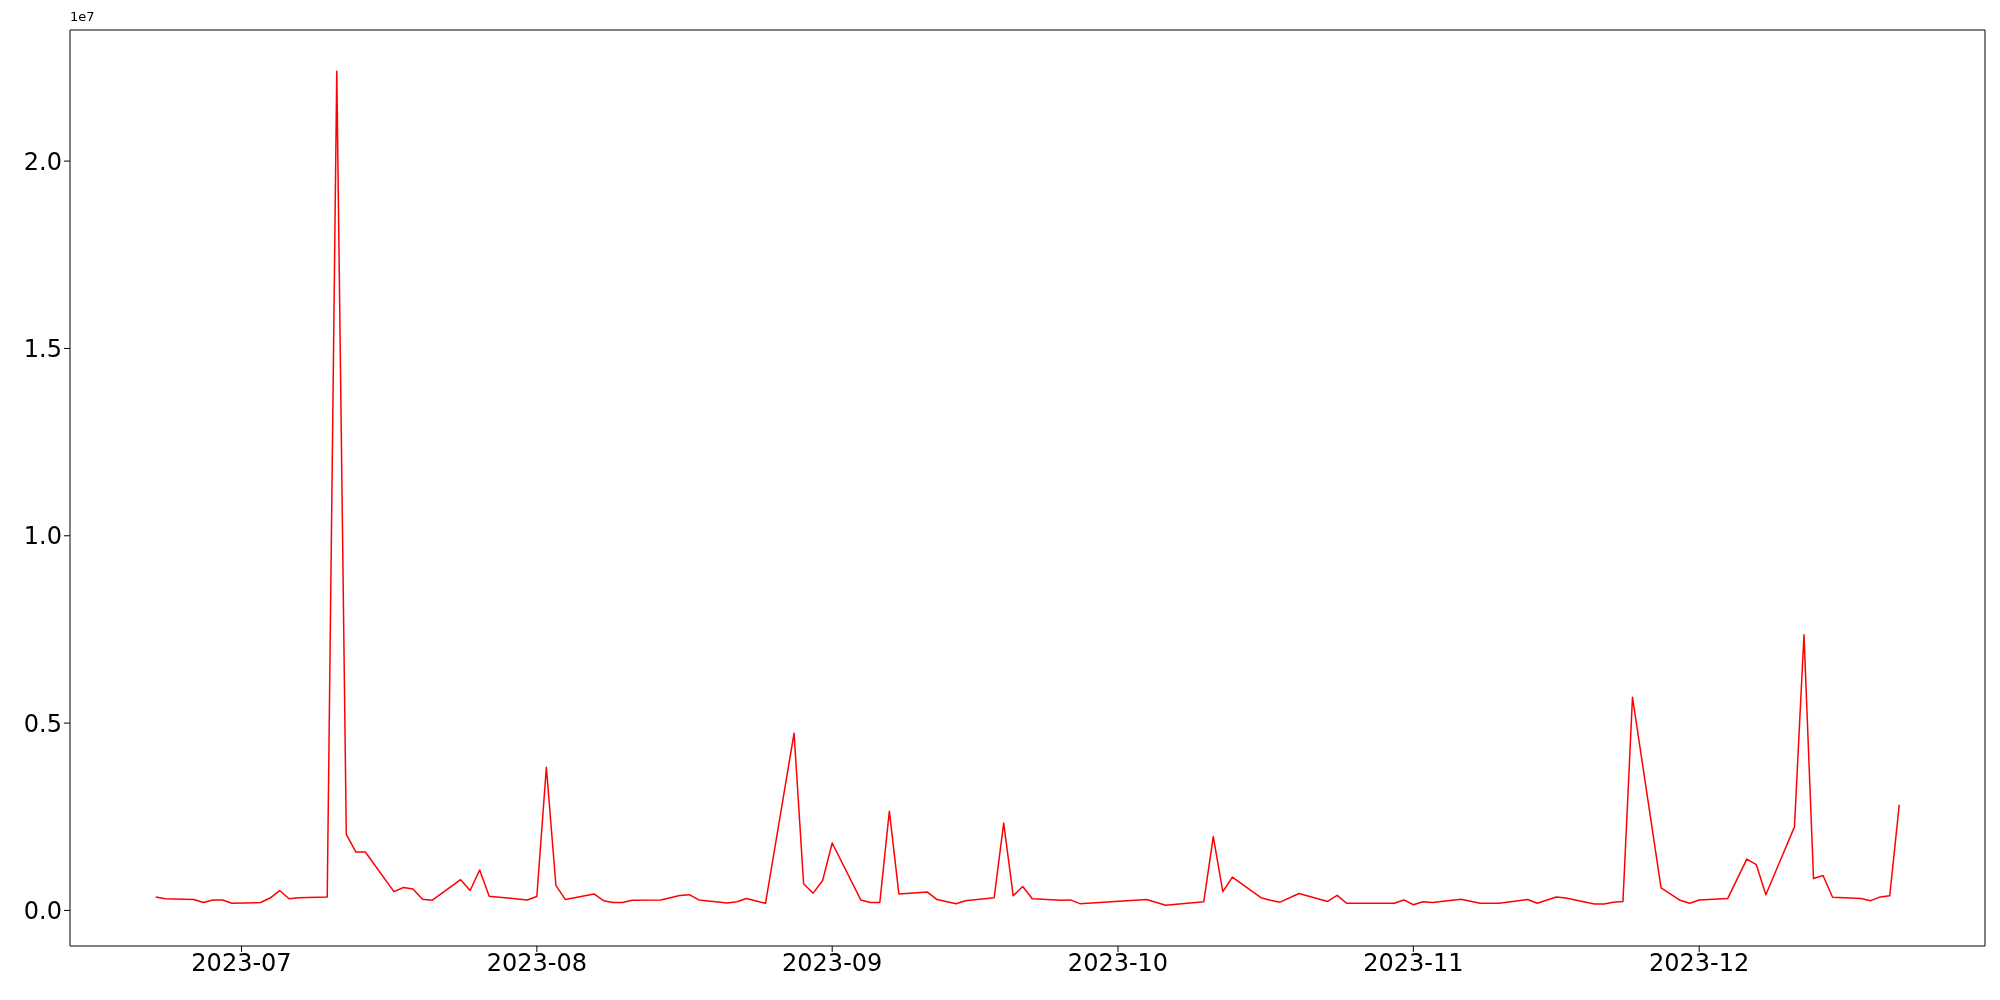 The width and height of the screenshot is (2000, 1000). Describe the element at coordinates (42, 536) in the screenshot. I see `y-tick-label: 1.0` at that location.